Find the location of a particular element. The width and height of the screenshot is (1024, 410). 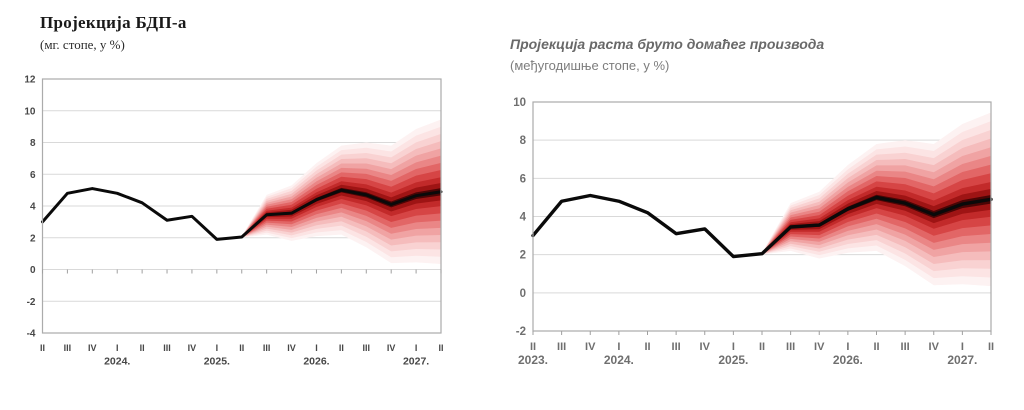

left-chart-title: Пројекција БДП-а is located at coordinates (113, 22).